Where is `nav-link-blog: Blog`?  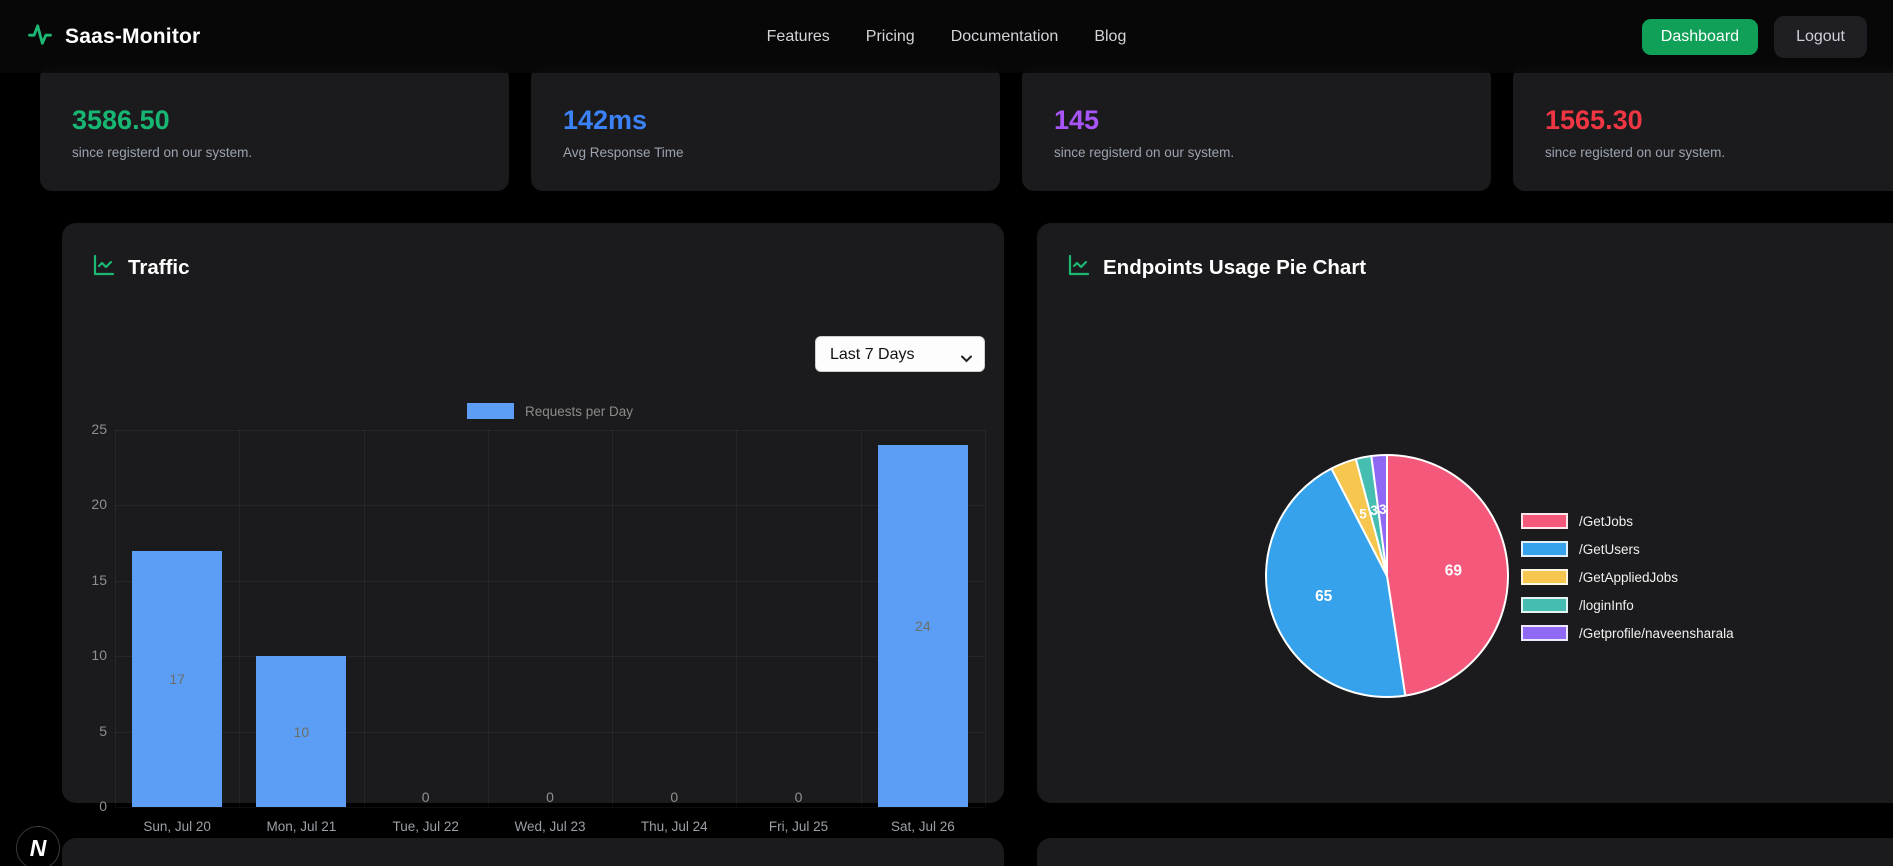
nav-link-blog: Blog is located at coordinates (1110, 36).